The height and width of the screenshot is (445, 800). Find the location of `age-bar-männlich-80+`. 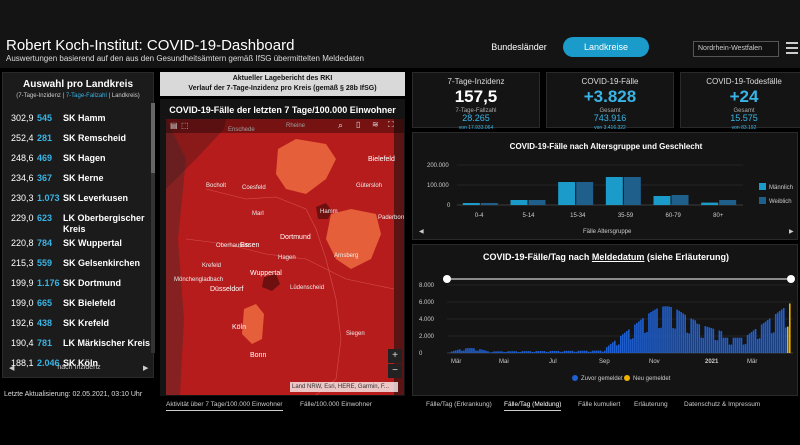

age-bar-männlich-80+ is located at coordinates (710, 203).